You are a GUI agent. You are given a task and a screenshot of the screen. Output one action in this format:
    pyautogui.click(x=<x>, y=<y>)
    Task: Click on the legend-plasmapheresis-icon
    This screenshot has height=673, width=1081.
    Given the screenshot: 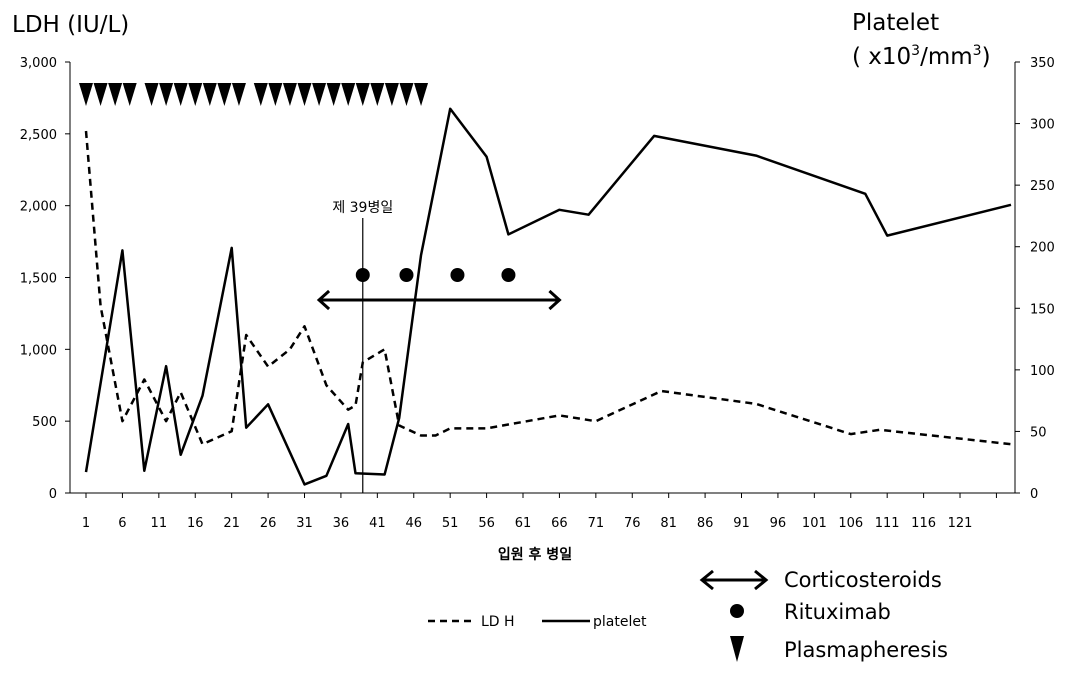 What is the action you would take?
    pyautogui.click(x=737, y=649)
    